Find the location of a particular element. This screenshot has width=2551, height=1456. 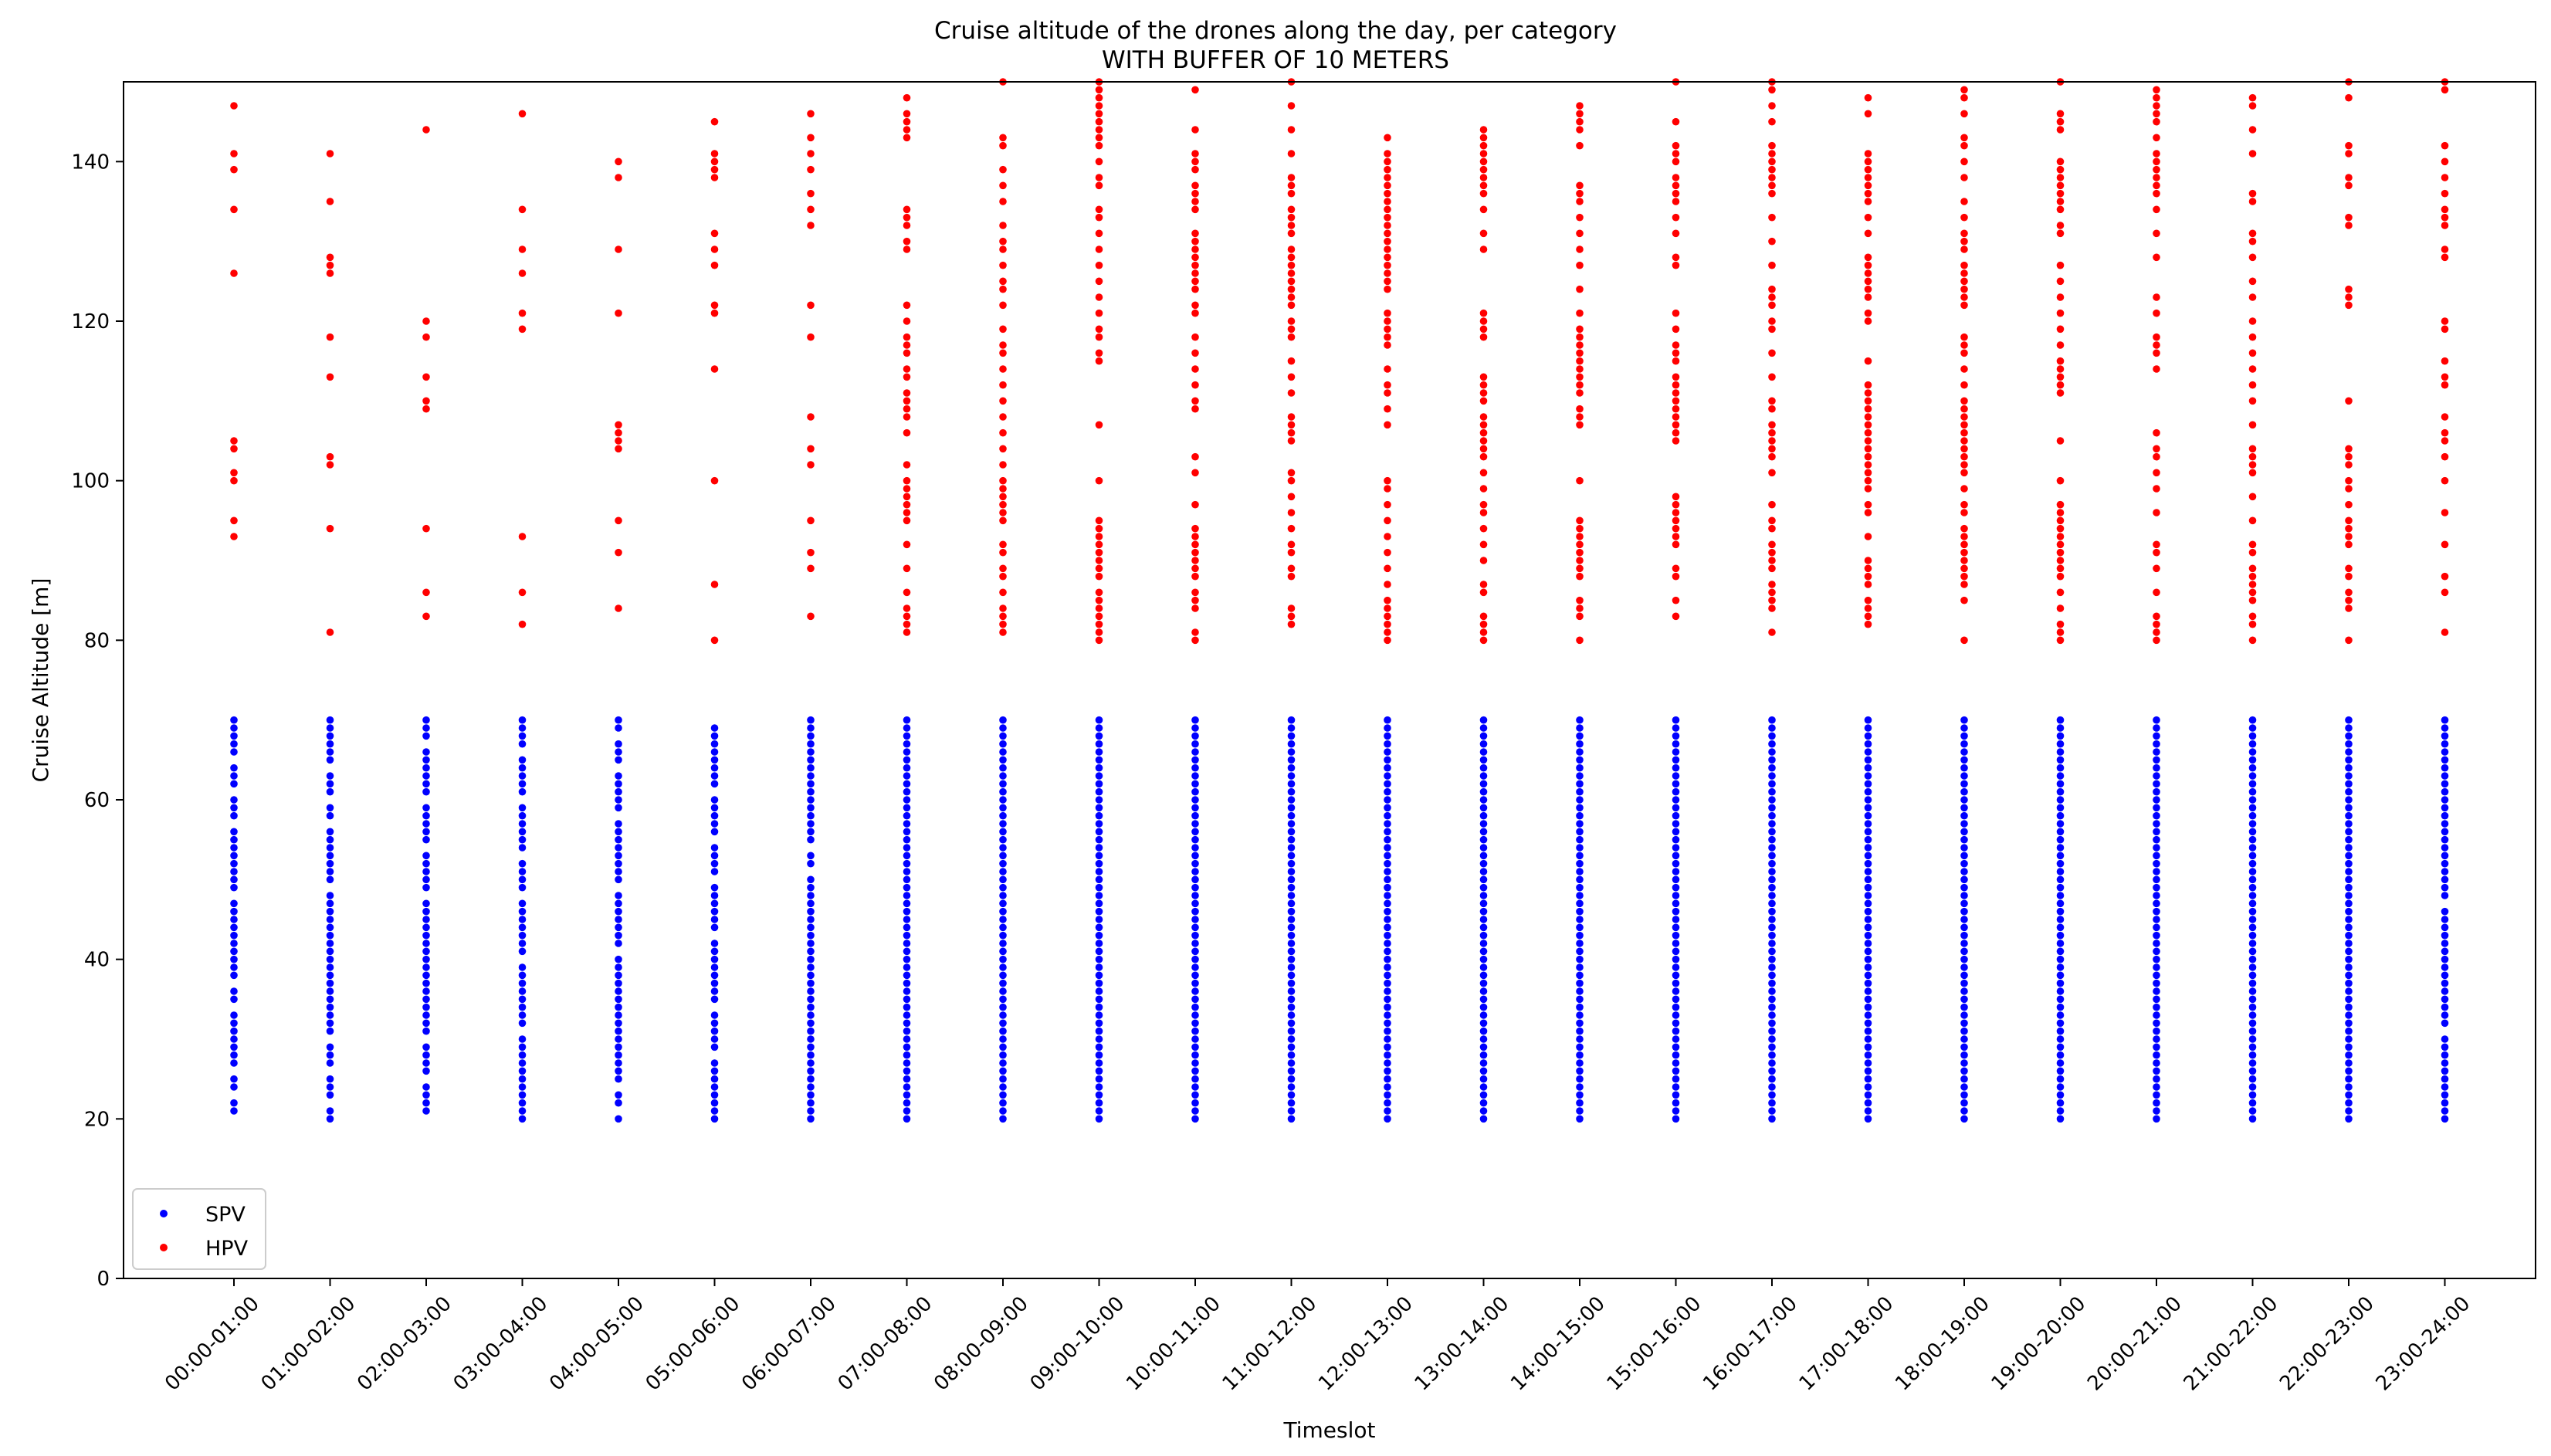

x-tick-label: 09:00-10:00 is located at coordinates (1078, 1344).